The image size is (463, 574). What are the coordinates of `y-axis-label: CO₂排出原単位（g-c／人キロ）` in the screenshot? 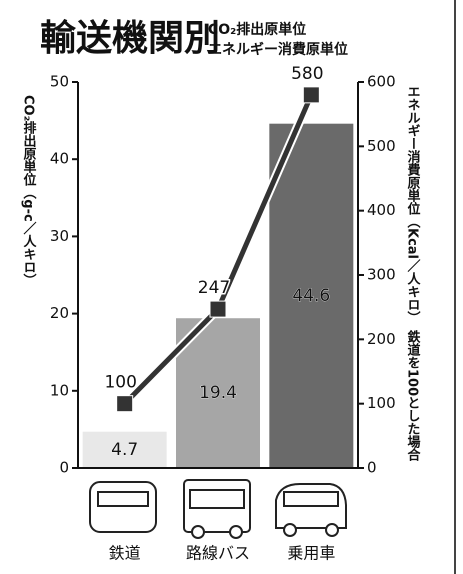 It's located at (29, 191).